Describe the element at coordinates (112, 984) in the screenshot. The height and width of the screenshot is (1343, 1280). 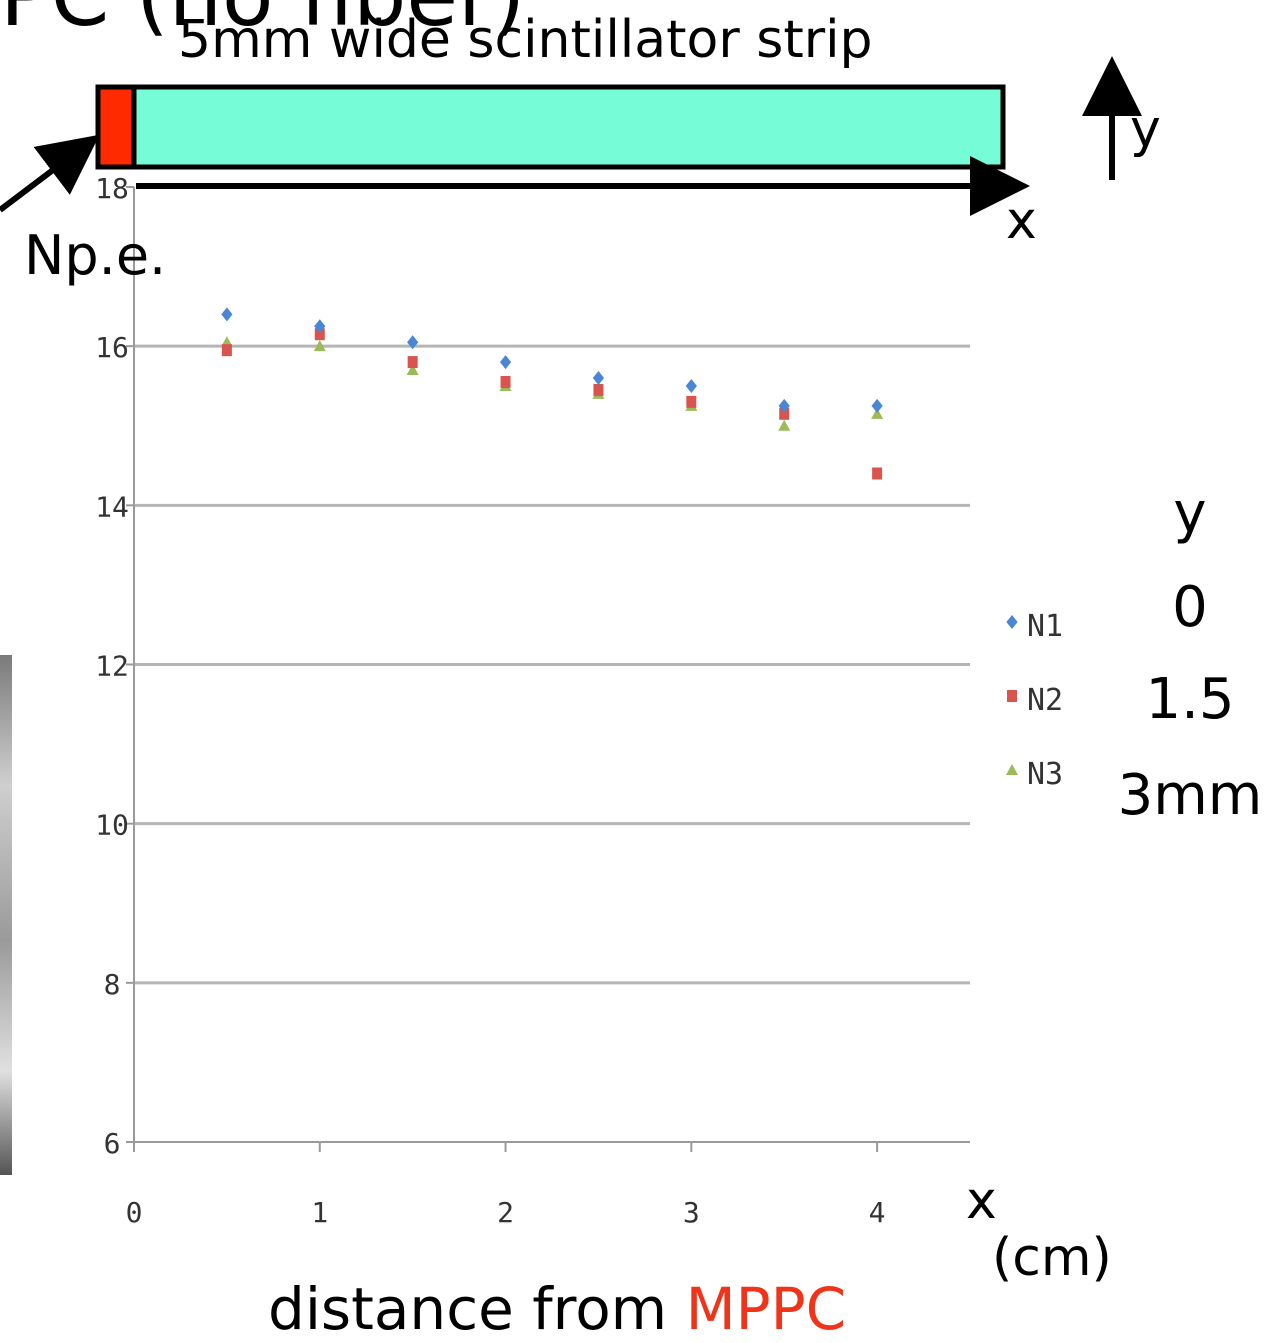
I see `y-tick-label-8: 8` at that location.